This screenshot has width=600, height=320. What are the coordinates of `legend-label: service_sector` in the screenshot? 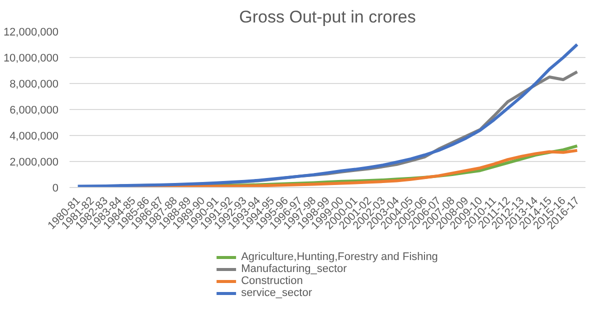 It's located at (276, 293).